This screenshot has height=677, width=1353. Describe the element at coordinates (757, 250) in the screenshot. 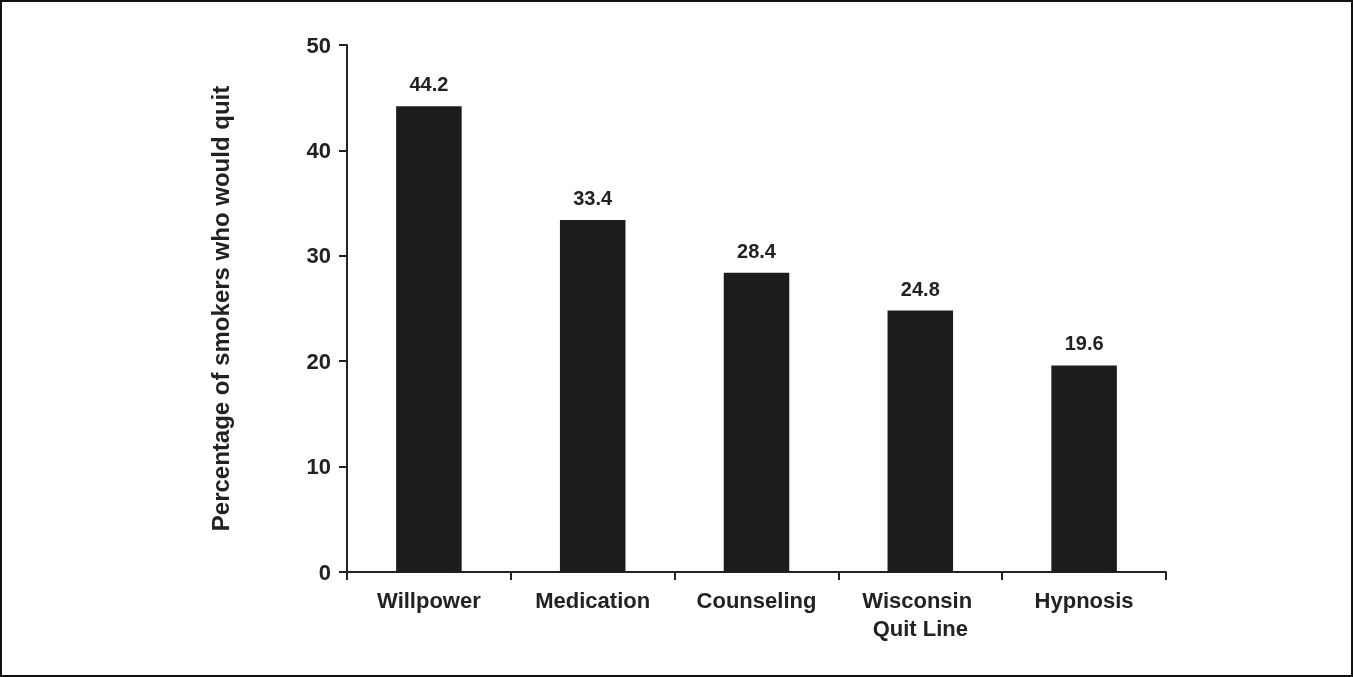

I see `data-label: 28.4` at that location.